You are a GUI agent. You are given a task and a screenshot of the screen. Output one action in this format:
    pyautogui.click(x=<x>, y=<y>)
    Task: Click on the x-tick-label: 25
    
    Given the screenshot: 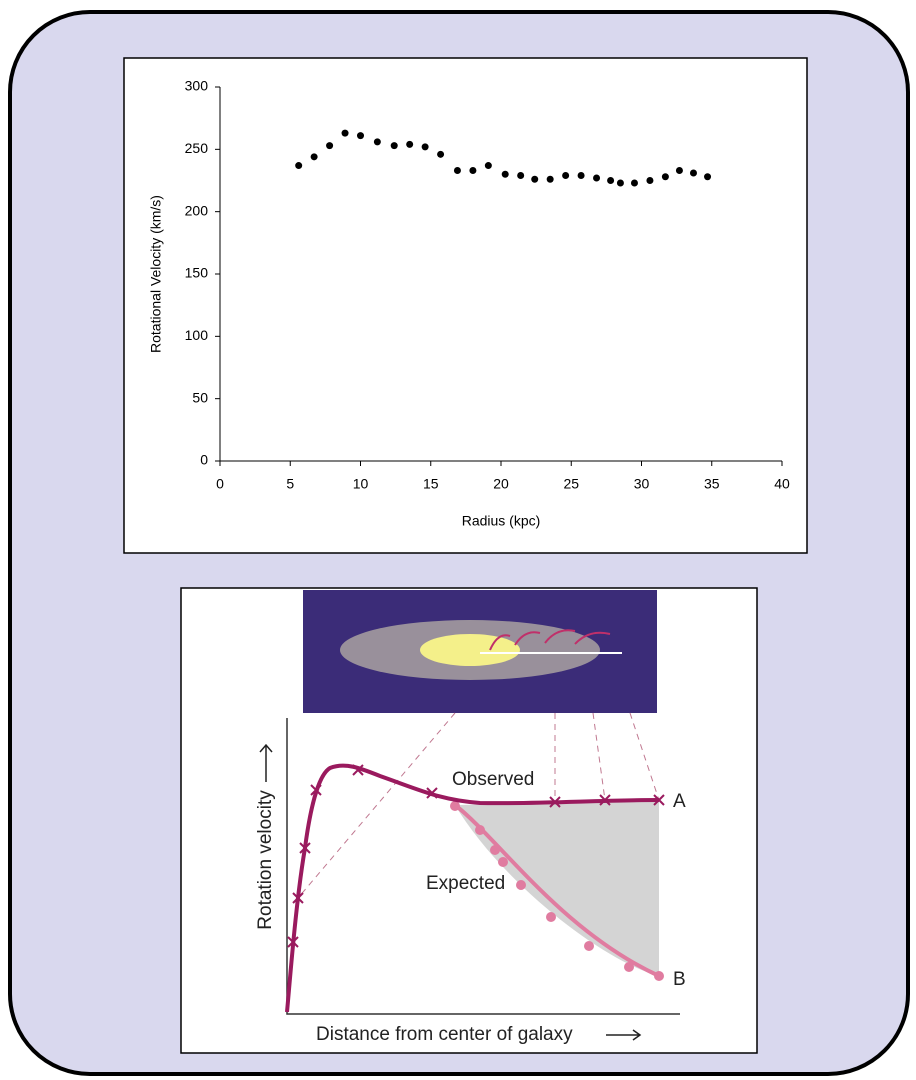 What is the action you would take?
    pyautogui.click(x=571, y=484)
    